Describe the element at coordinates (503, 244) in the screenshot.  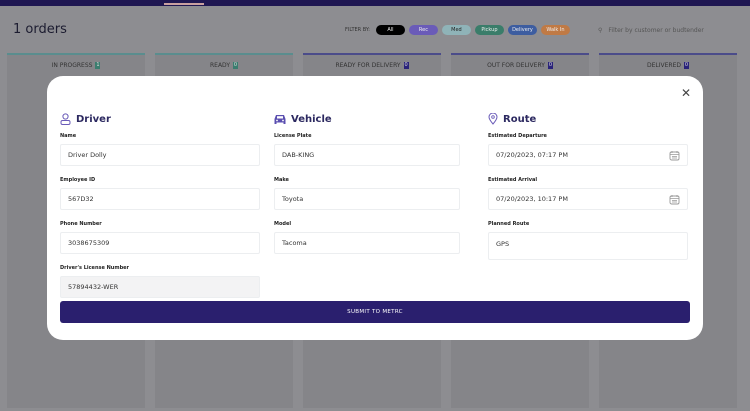
I see `field-value: GPS` at that location.